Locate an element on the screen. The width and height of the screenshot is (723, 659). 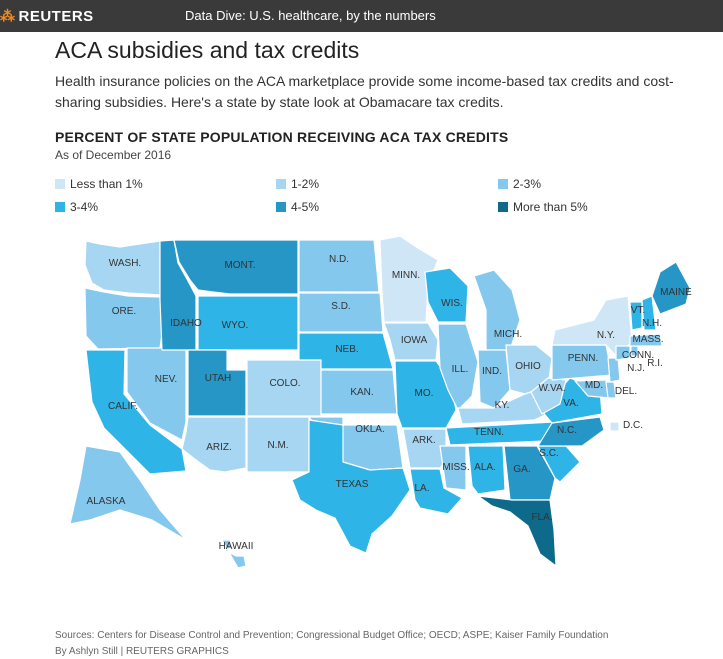
state-mo is located at coordinates (425, 394).